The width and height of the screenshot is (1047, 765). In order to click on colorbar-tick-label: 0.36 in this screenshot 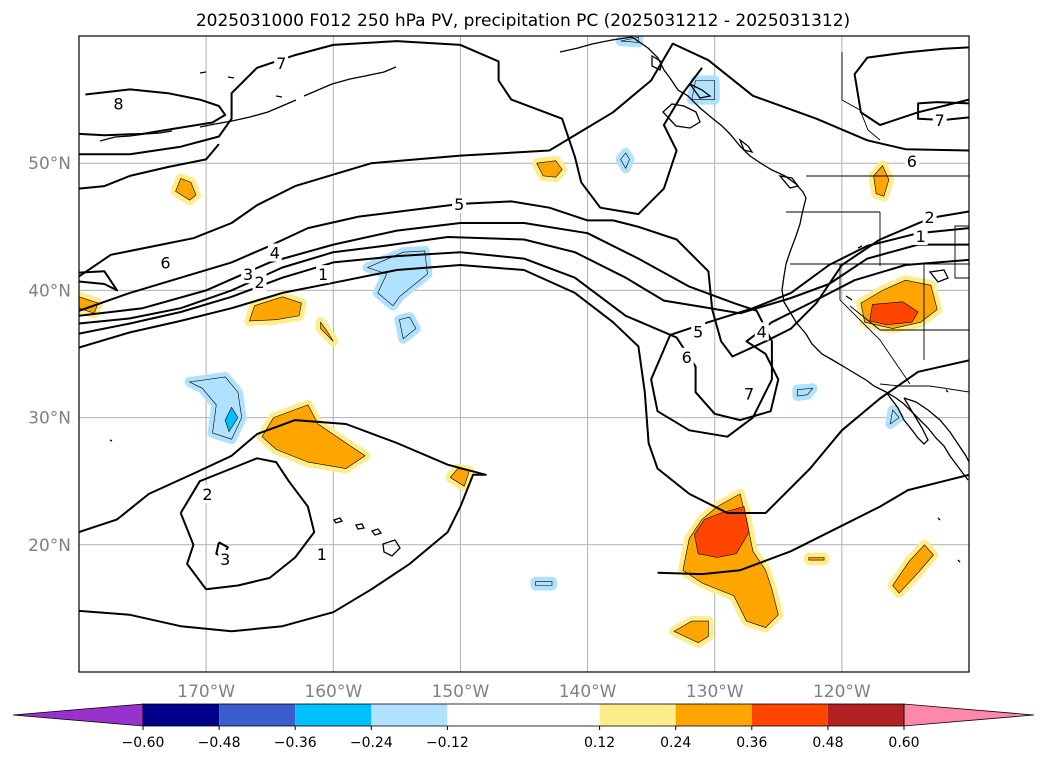, I will do `click(751, 743)`.